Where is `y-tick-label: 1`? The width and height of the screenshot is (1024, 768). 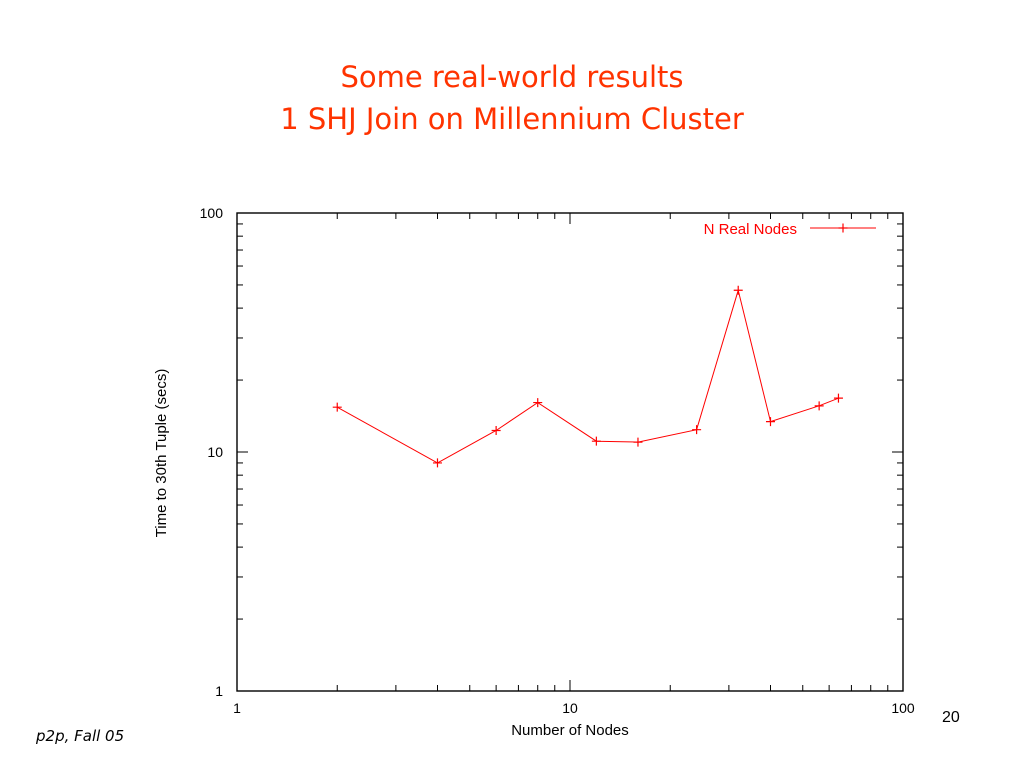 y-tick-label: 1 is located at coordinates (219, 691).